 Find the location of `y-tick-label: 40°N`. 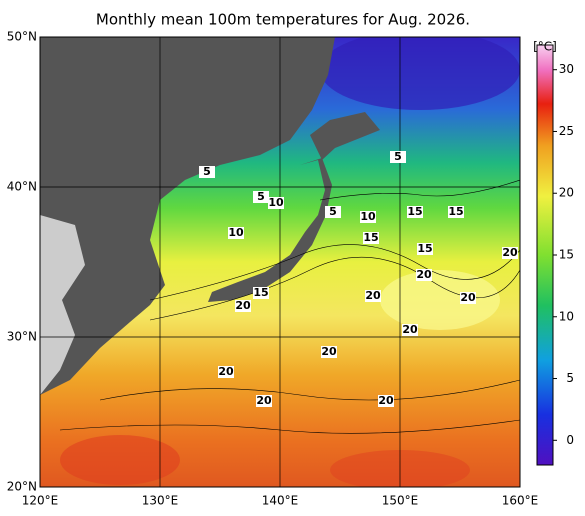

y-tick-label: 40°N is located at coordinates (22, 187).